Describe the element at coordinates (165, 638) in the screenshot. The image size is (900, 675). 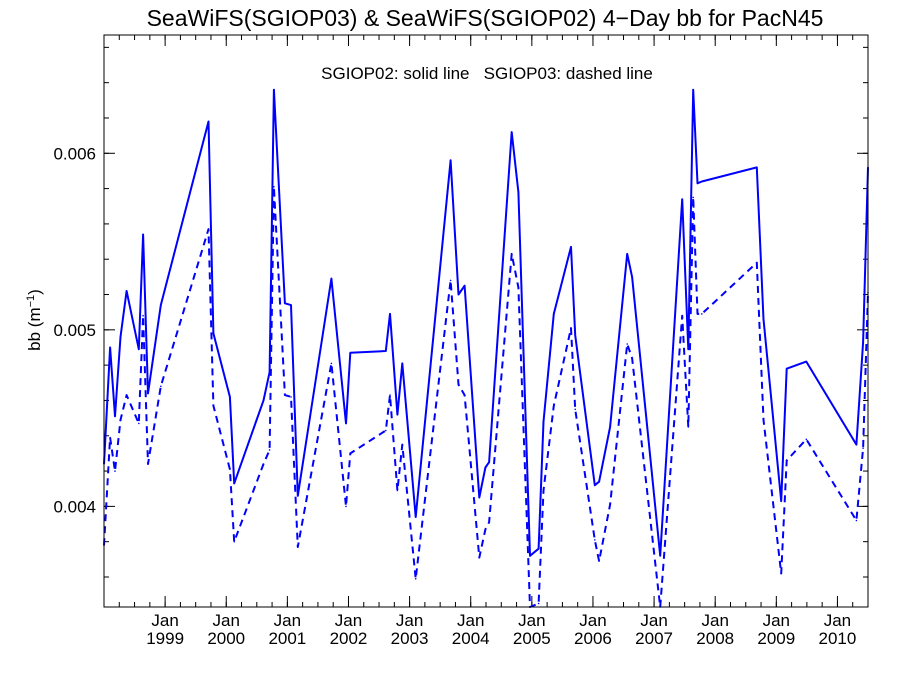
I see `x-tick-year: 1999` at that location.